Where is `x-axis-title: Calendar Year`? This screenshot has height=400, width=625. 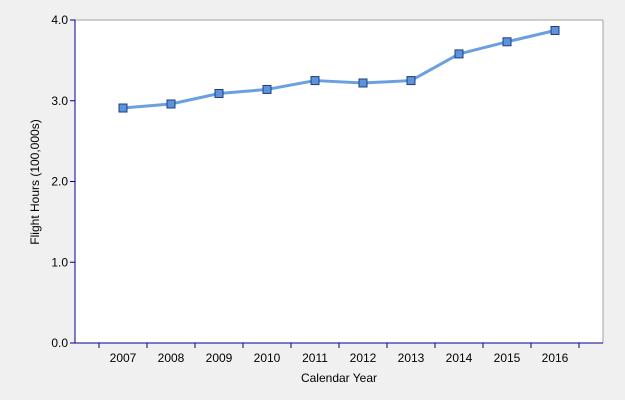 x-axis-title: Calendar Year is located at coordinates (339, 378).